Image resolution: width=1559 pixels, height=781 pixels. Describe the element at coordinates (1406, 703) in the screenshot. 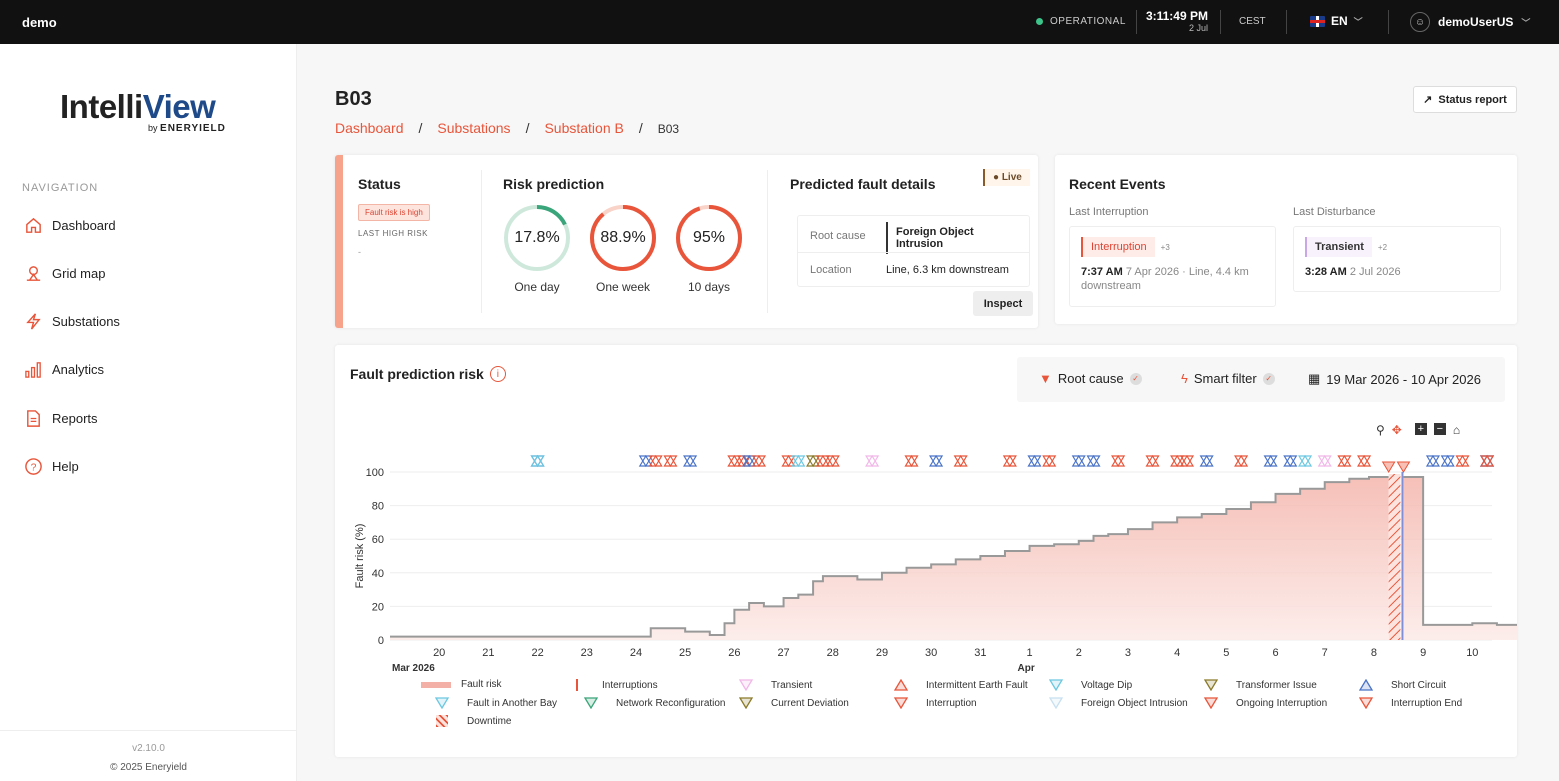

I see `legend-item: Interruption End` at that location.